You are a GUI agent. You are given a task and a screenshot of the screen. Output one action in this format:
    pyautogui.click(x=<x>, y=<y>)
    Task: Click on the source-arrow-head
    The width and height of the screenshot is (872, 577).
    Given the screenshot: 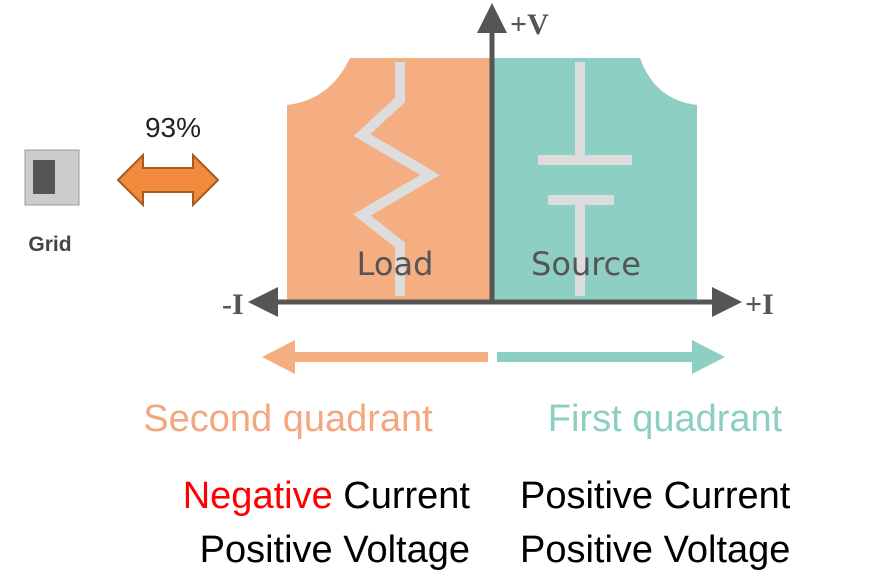 What is the action you would take?
    pyautogui.click(x=708, y=357)
    